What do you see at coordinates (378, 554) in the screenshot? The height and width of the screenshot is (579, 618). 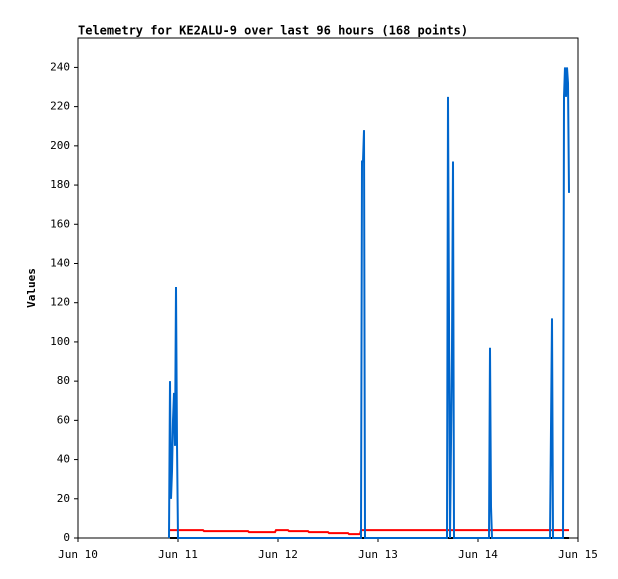 I see `x-tick-label: Jun 13` at bounding box center [378, 554].